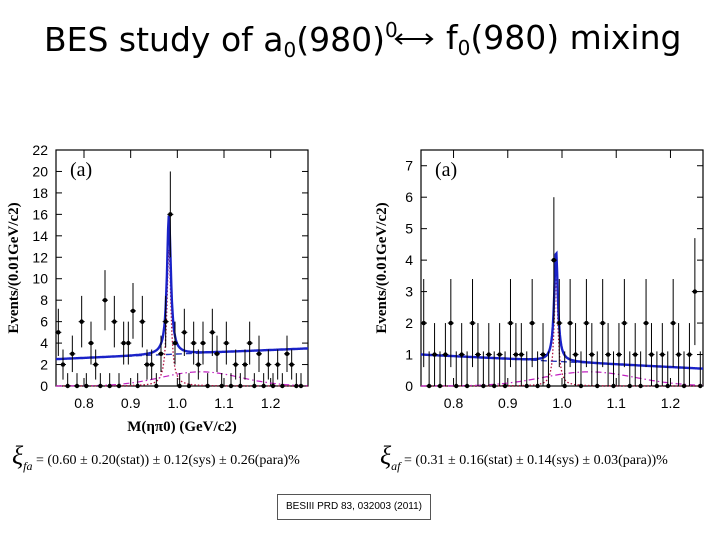  Describe the element at coordinates (14, 267) in the screenshot. I see `y-axis-title: Events/(0.01GeV/c2)` at that location.